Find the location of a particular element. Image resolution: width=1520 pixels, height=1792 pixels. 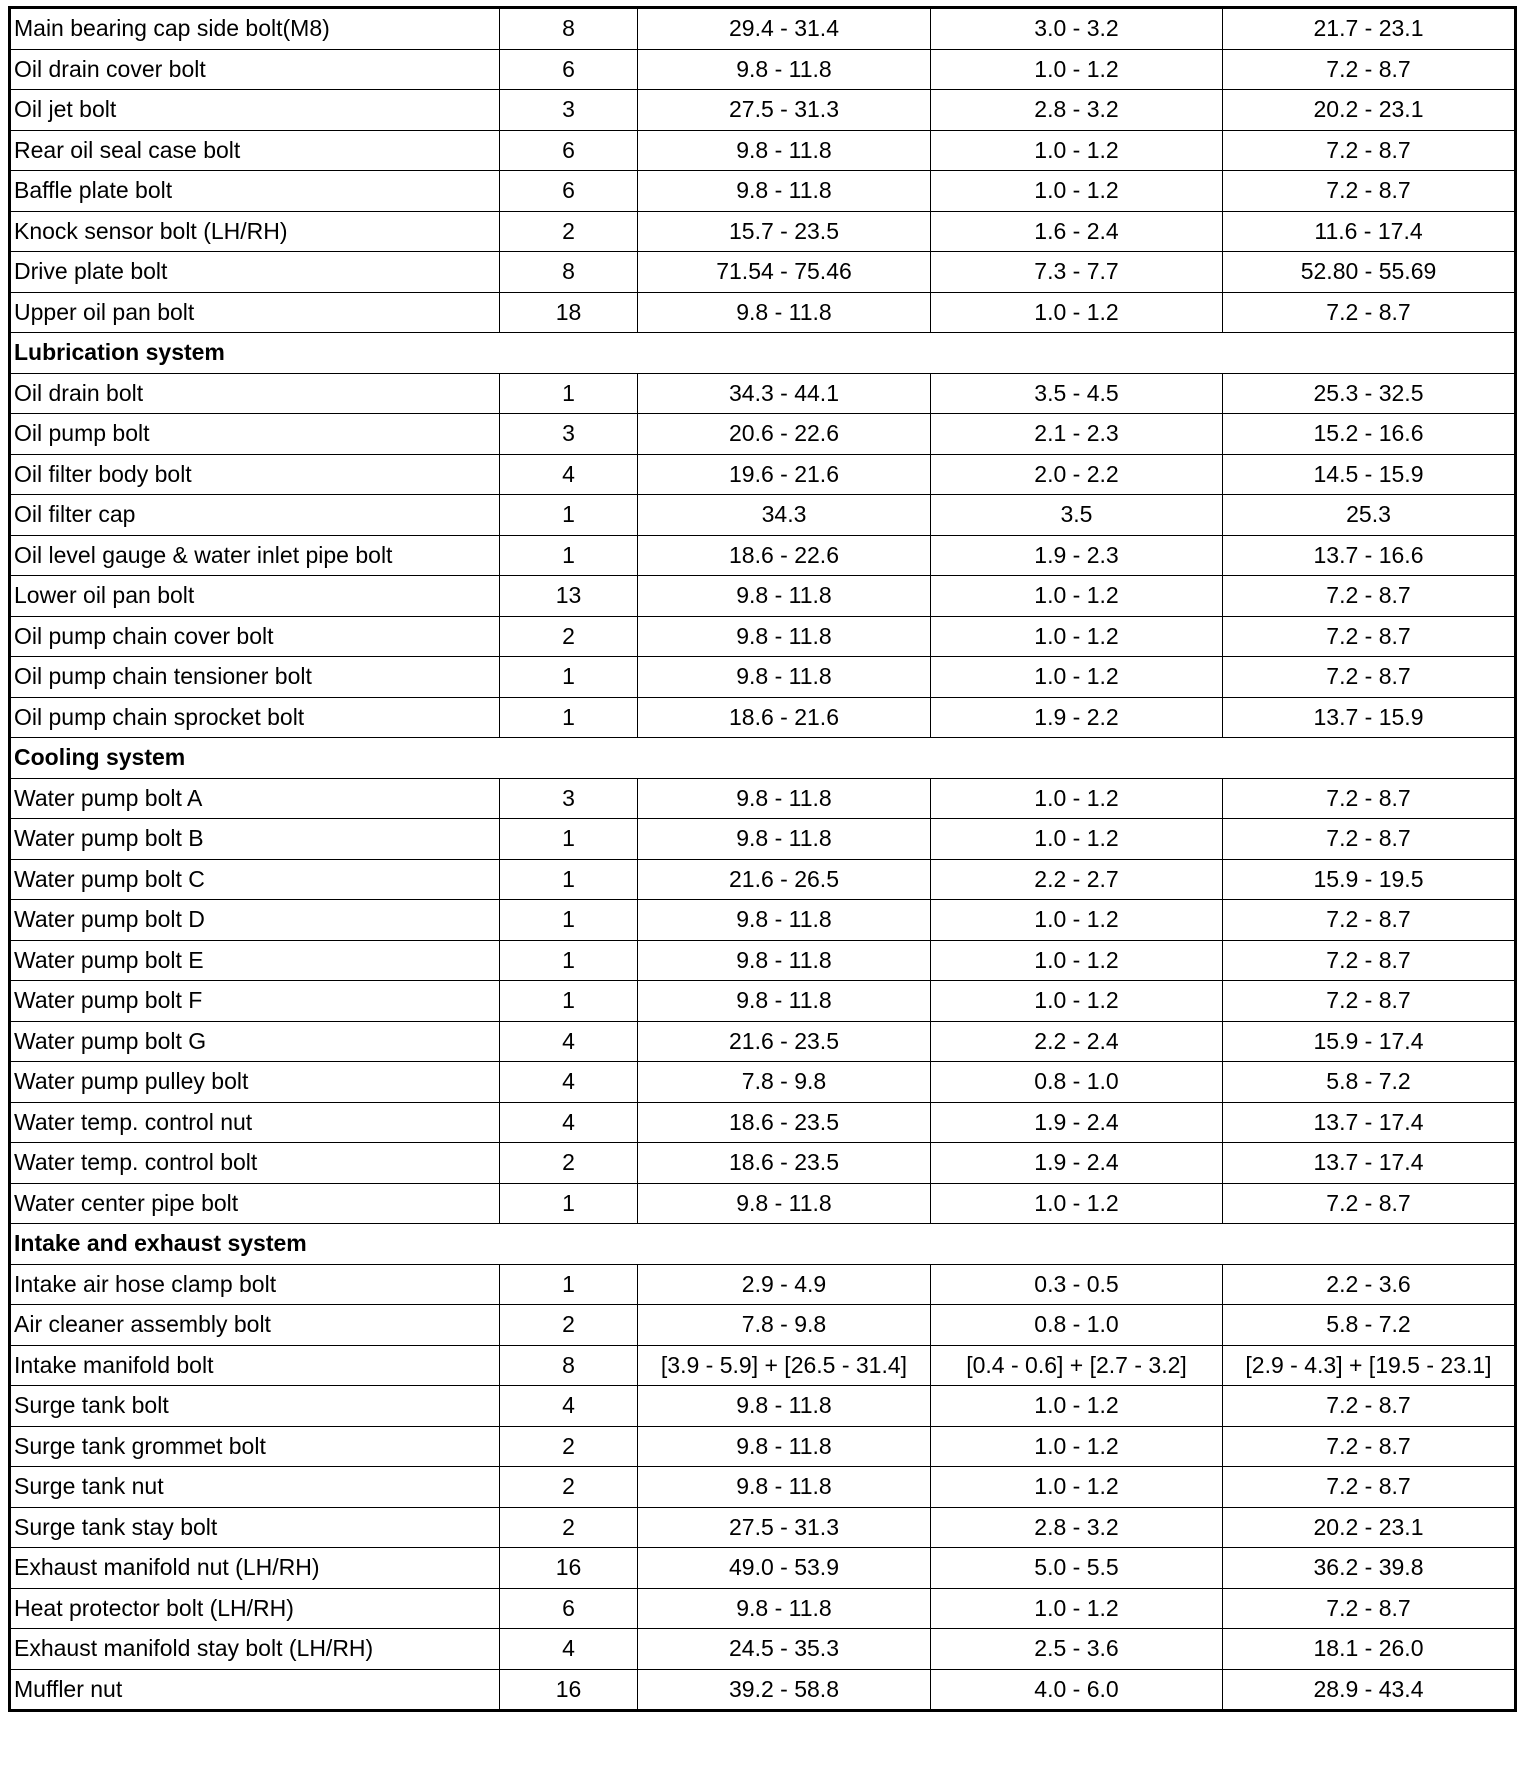

torque-kgfm-cell: 4.0 - 6.0 is located at coordinates (1076, 1689).